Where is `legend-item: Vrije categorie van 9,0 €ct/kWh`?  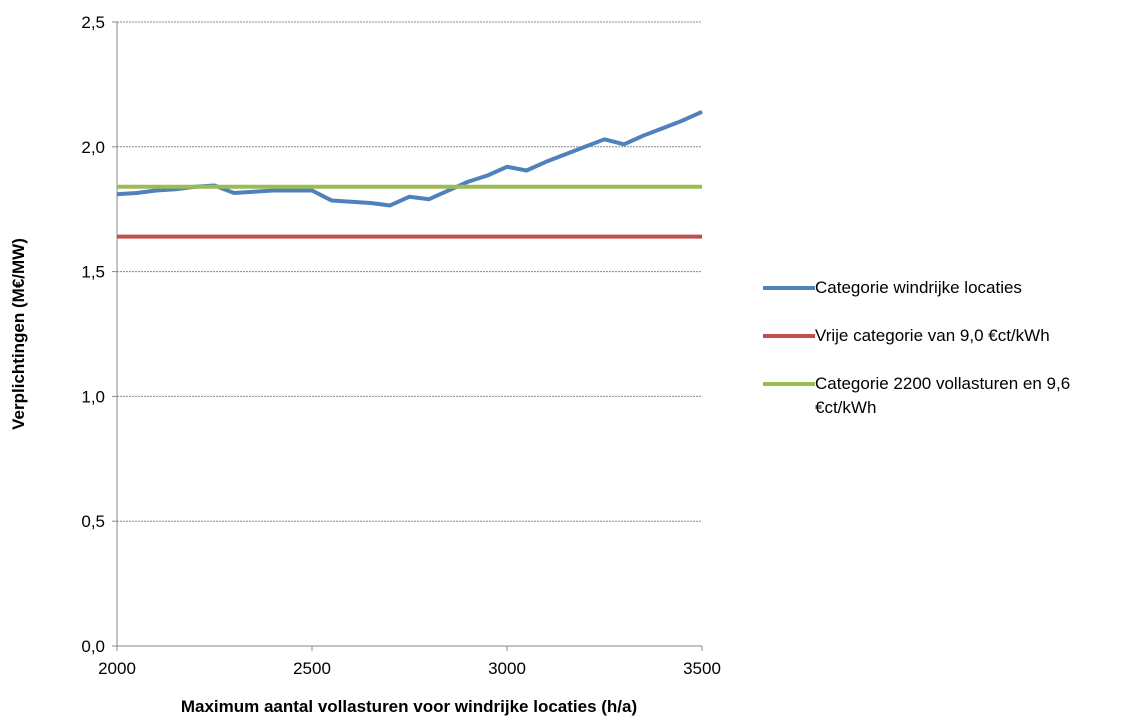
legend-item: Vrije categorie van 9,0 €ct/kWh is located at coordinates (953, 336).